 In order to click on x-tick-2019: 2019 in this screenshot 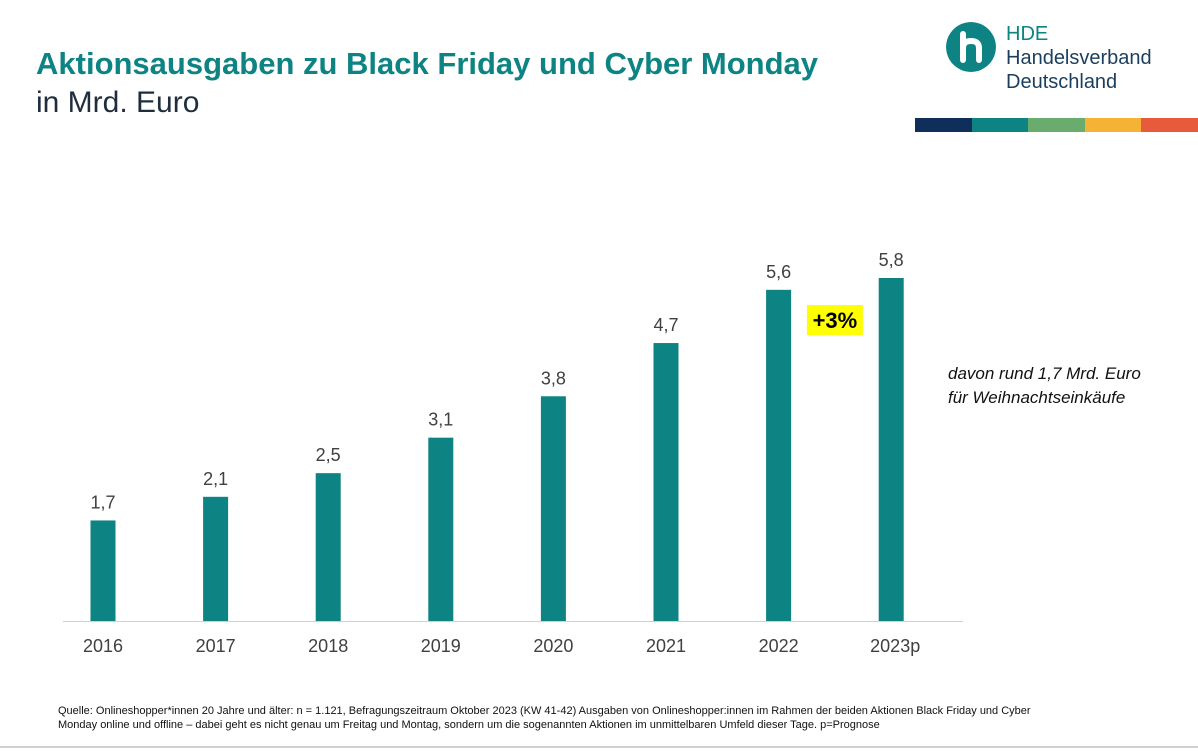, I will do `click(441, 646)`.